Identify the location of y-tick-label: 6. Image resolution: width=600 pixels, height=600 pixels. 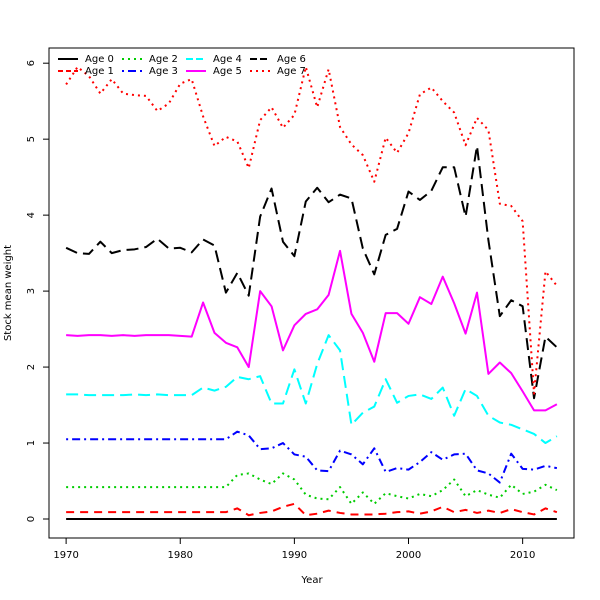
(31, 63).